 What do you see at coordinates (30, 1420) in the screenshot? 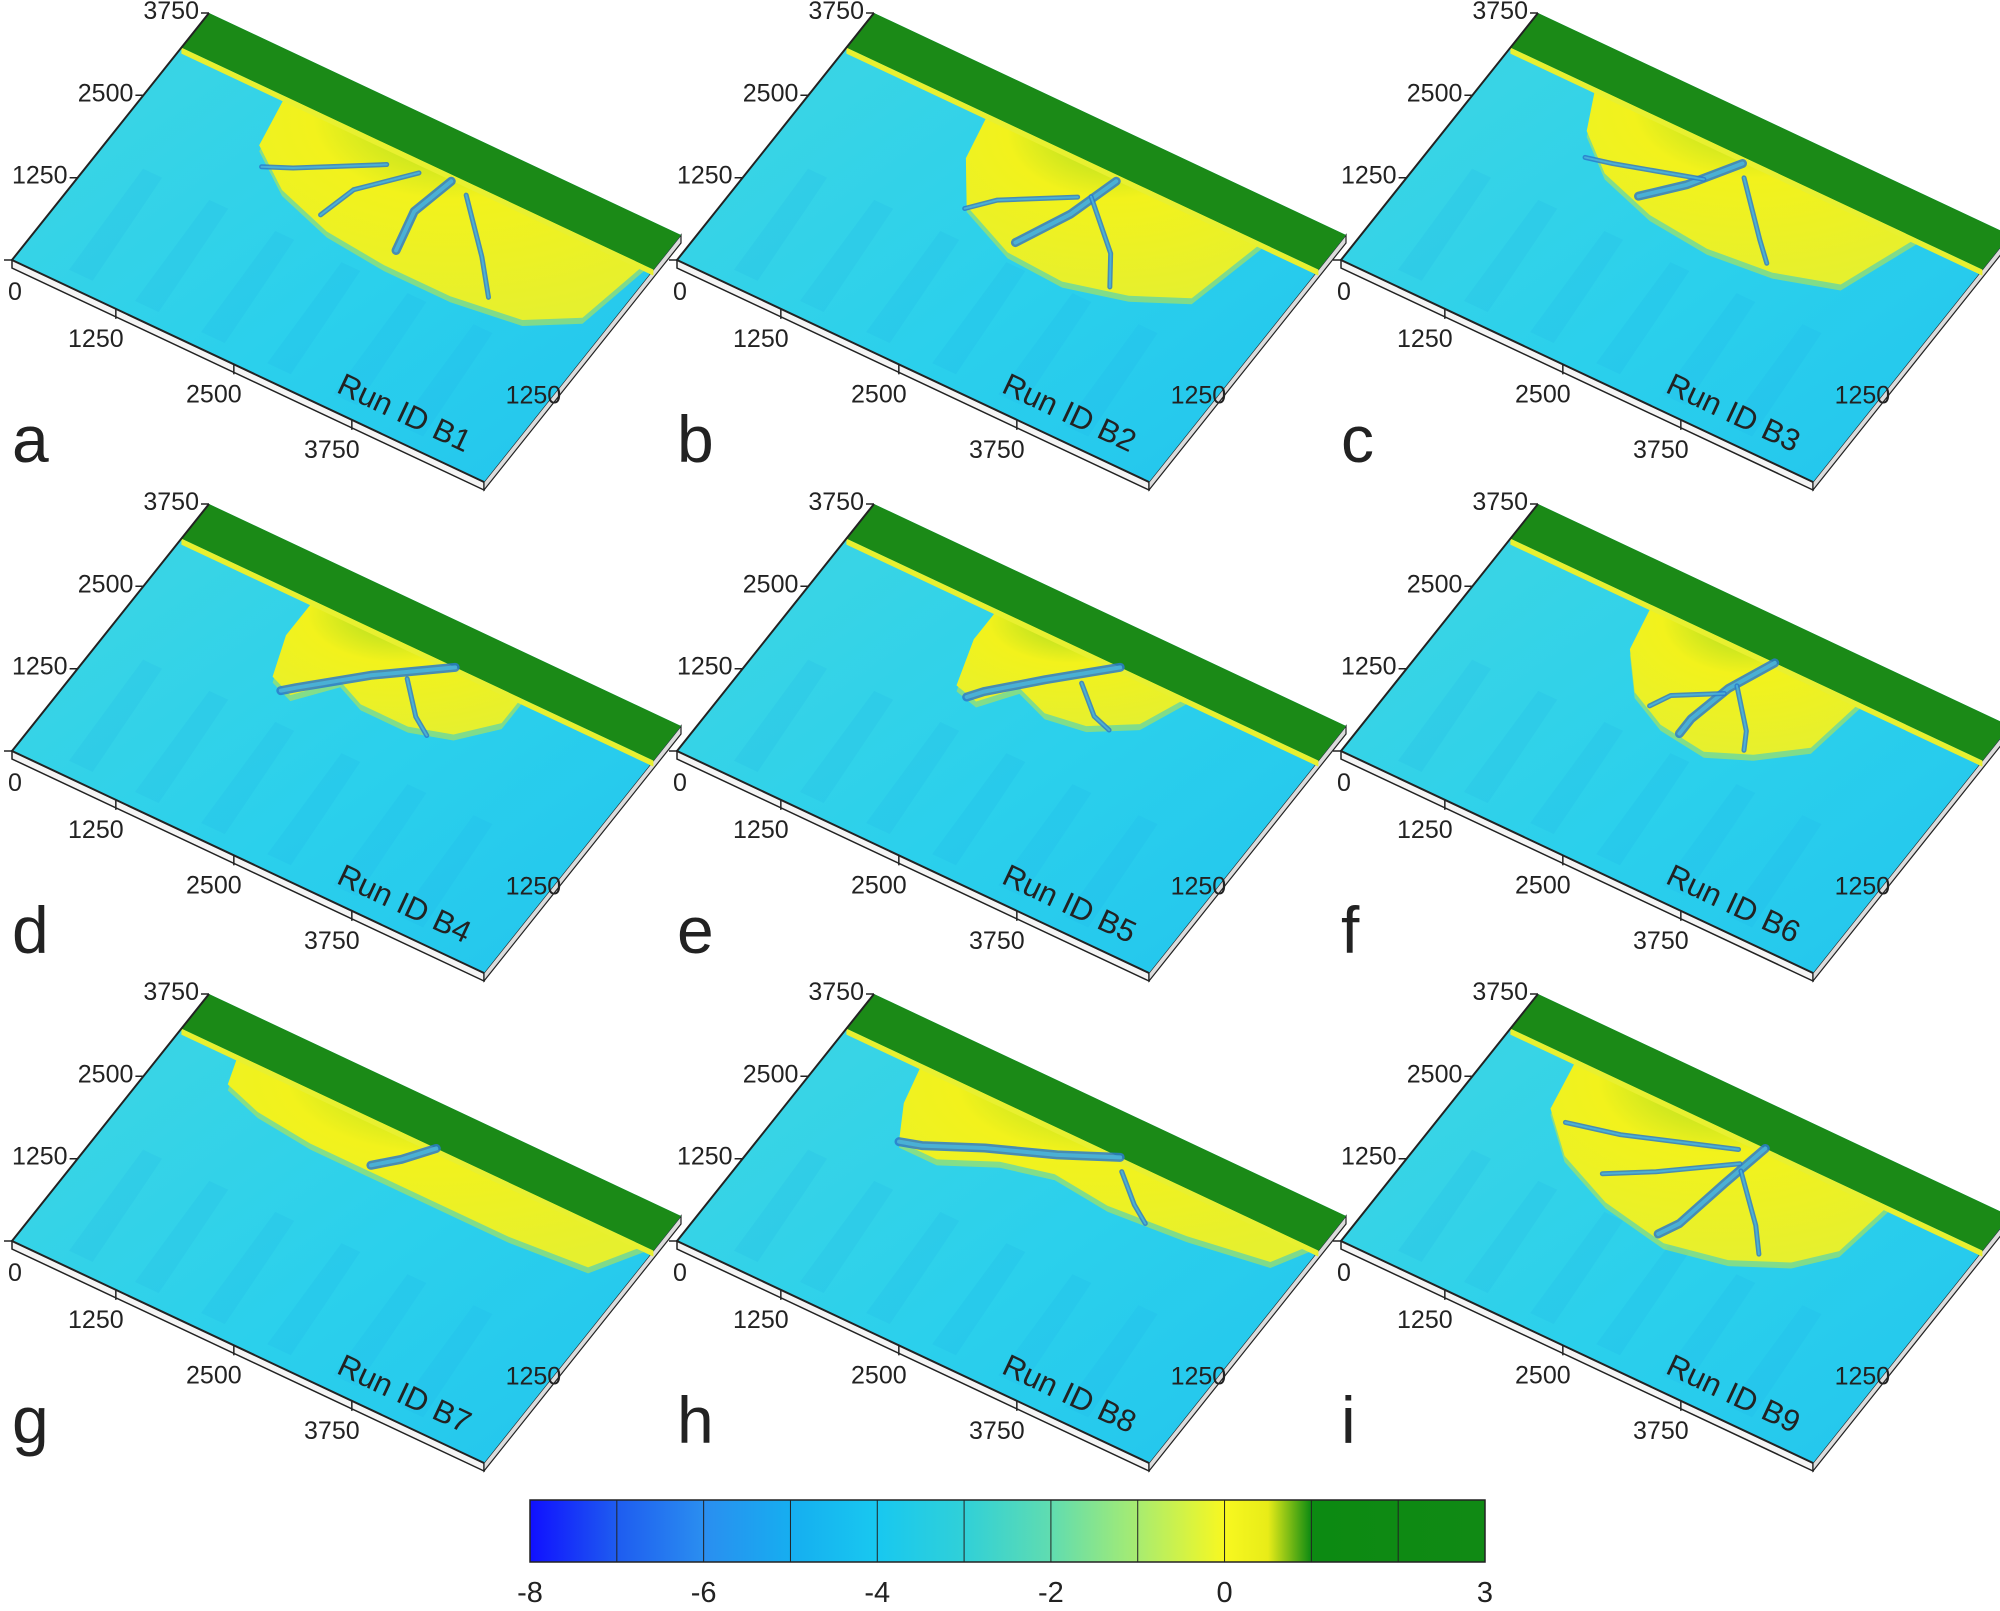
I see `panel-letter: g` at bounding box center [30, 1420].